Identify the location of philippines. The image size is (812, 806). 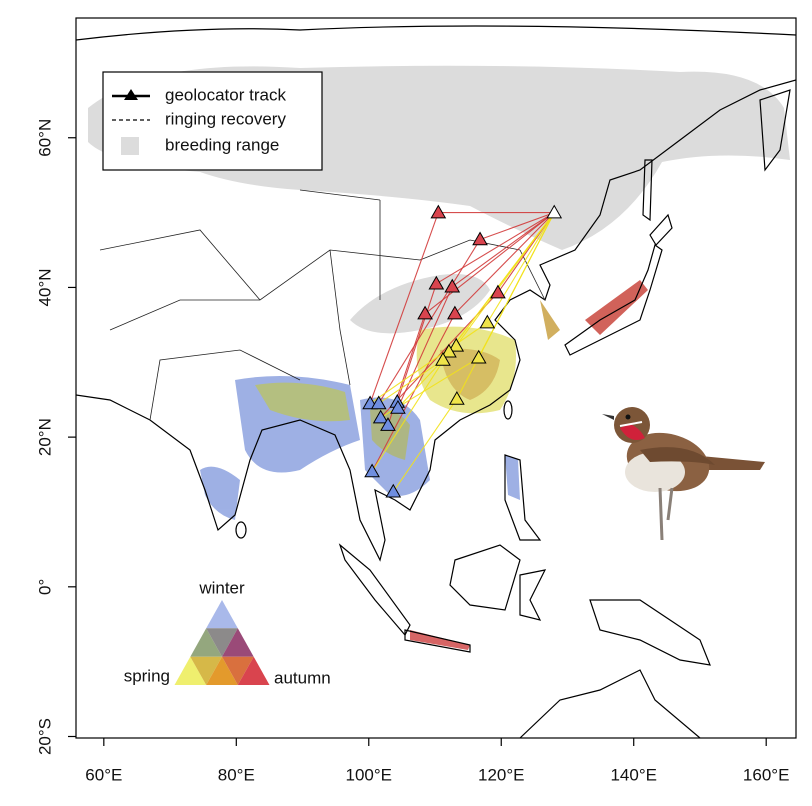
(523, 497).